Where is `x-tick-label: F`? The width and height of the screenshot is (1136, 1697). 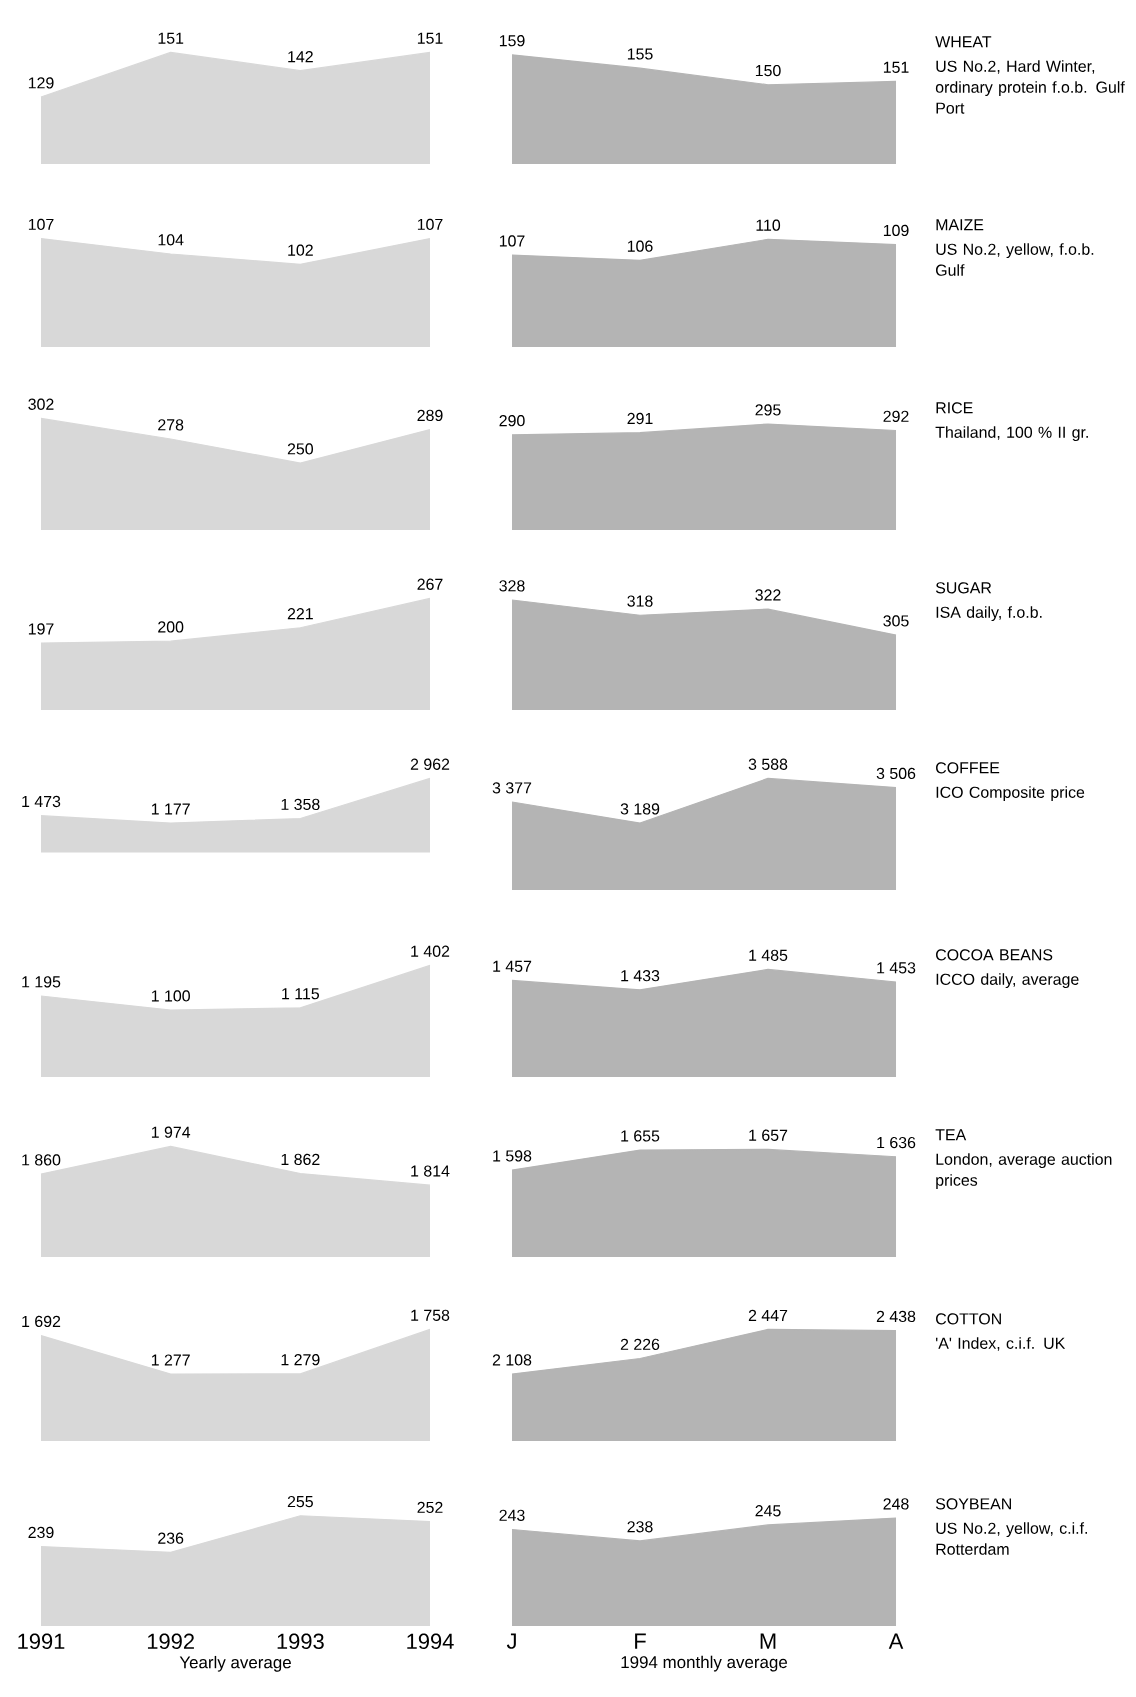 x-tick-label: F is located at coordinates (640, 1641).